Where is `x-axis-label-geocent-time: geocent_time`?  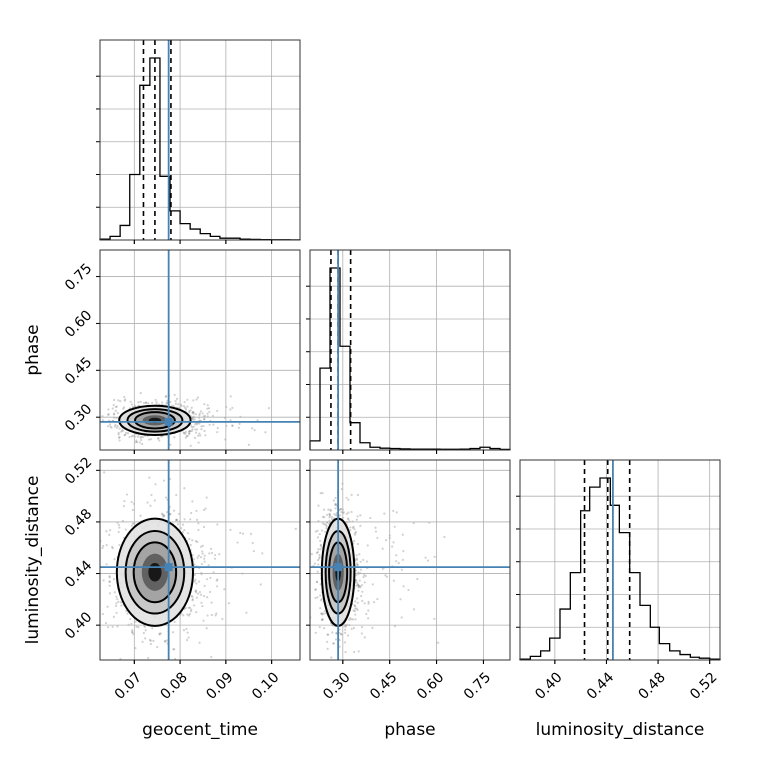
x-axis-label-geocent-time: geocent_time is located at coordinates (200, 730).